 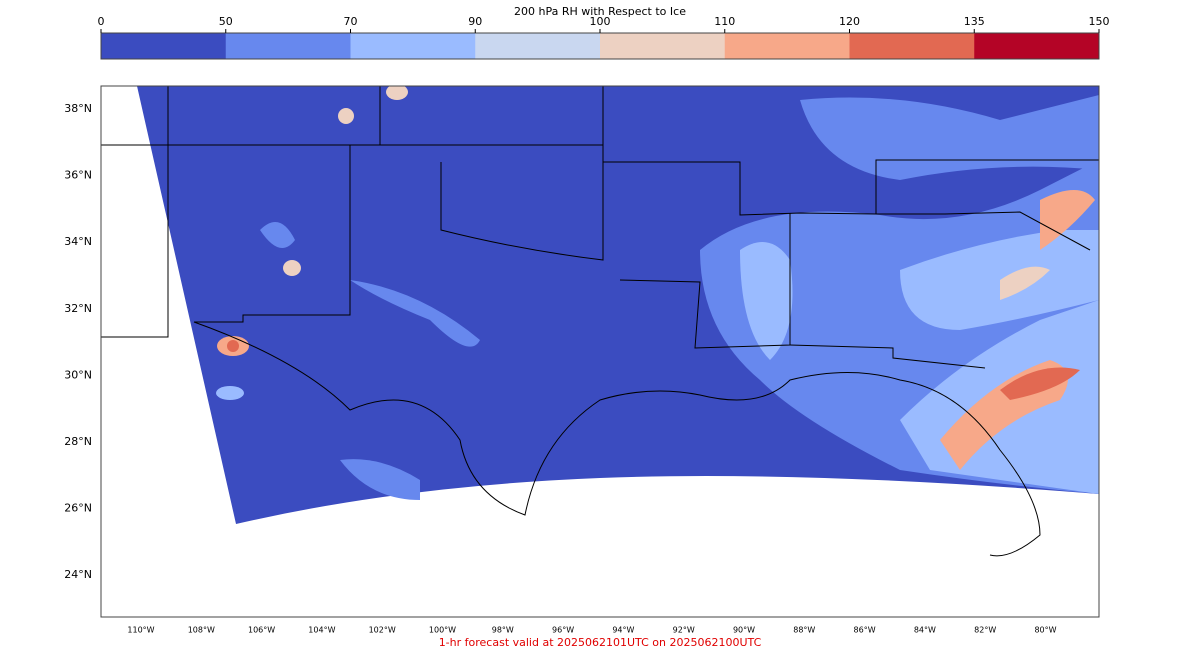 What do you see at coordinates (563, 630) in the screenshot?
I see `lon-label: 96°W` at bounding box center [563, 630].